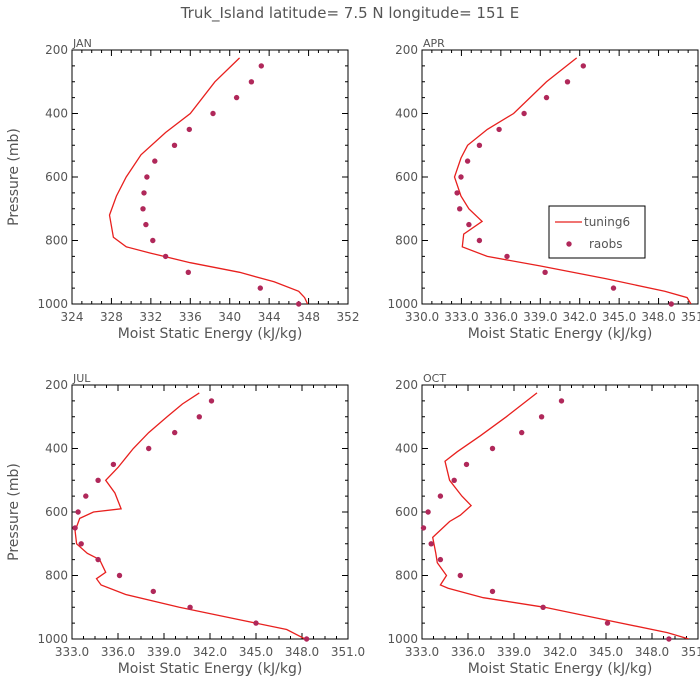 The height and width of the screenshot is (700, 700). What do you see at coordinates (208, 180) in the screenshot?
I see `jan-line-tuning6` at bounding box center [208, 180].